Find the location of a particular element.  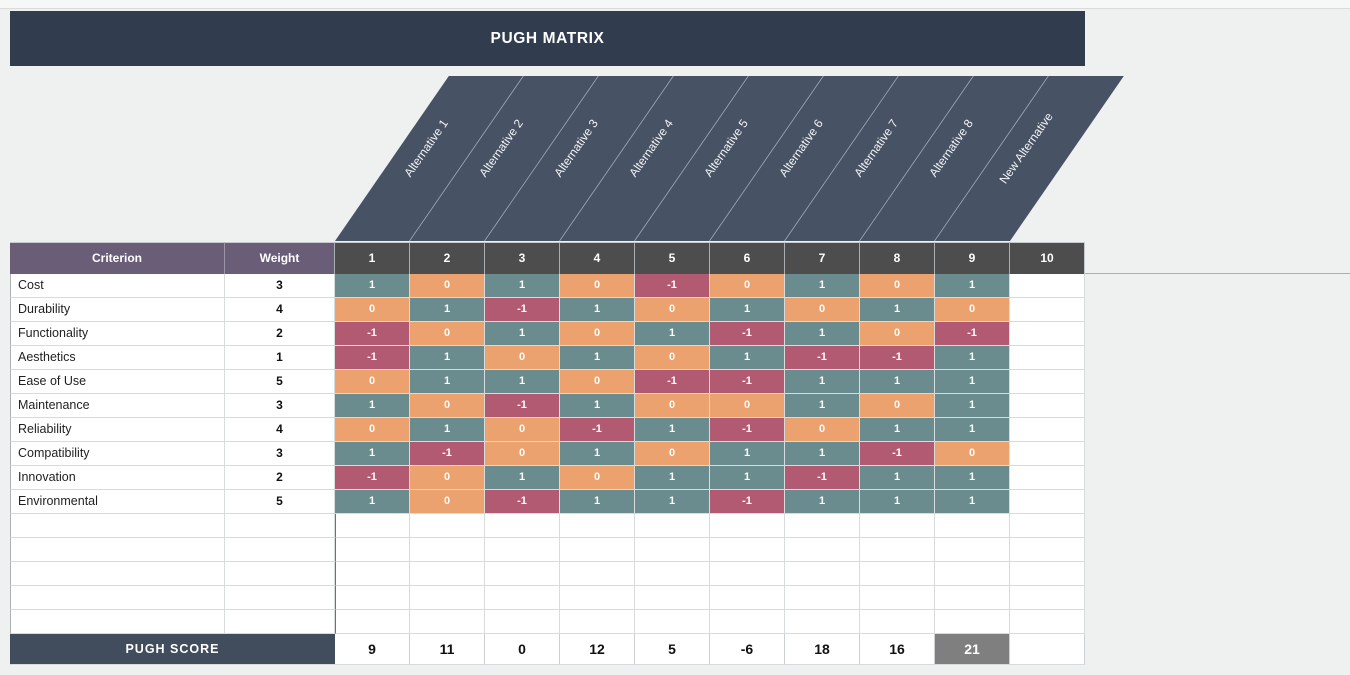

criterion-cell: Ease of Use is located at coordinates (117, 382).